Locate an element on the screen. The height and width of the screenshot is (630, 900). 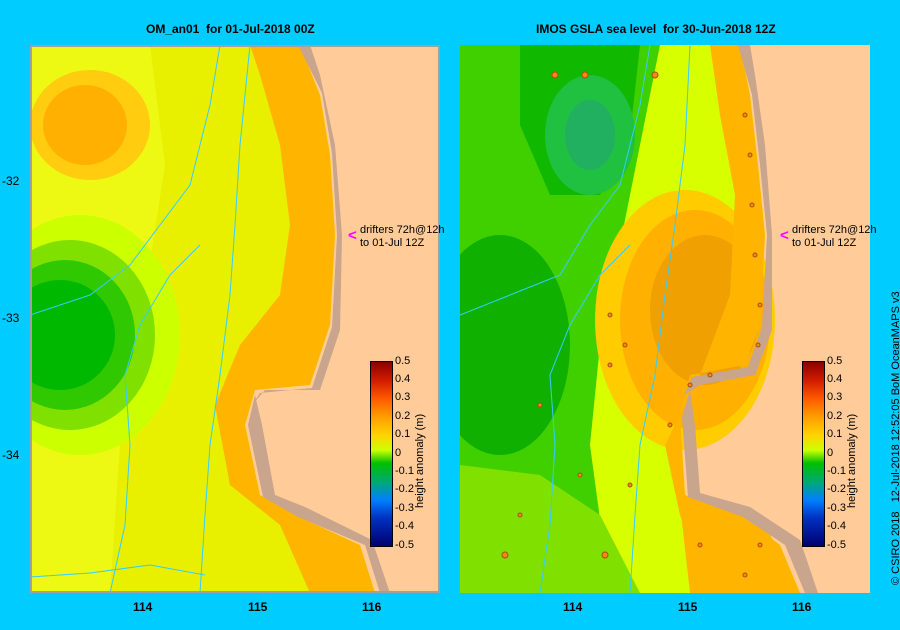
lat-label-32: -32 is located at coordinates (11, 181).